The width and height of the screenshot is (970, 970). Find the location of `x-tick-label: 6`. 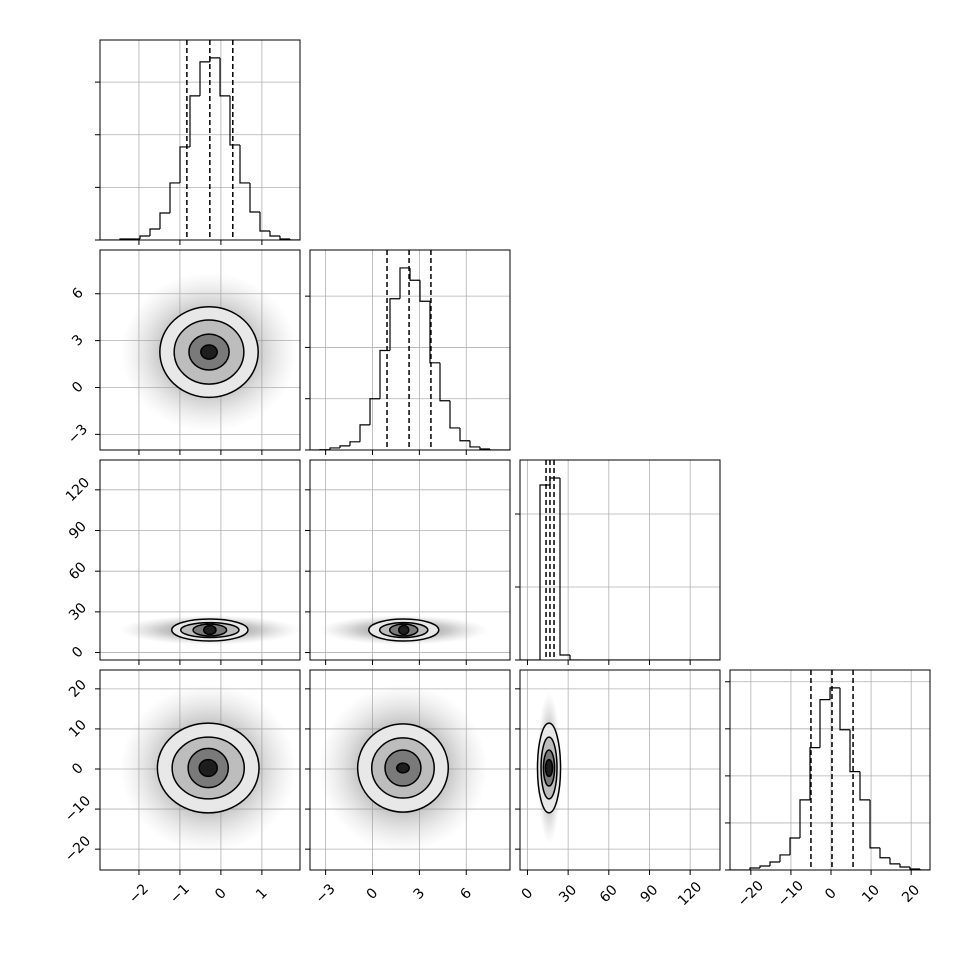

x-tick-label: 6 is located at coordinates (466, 894).